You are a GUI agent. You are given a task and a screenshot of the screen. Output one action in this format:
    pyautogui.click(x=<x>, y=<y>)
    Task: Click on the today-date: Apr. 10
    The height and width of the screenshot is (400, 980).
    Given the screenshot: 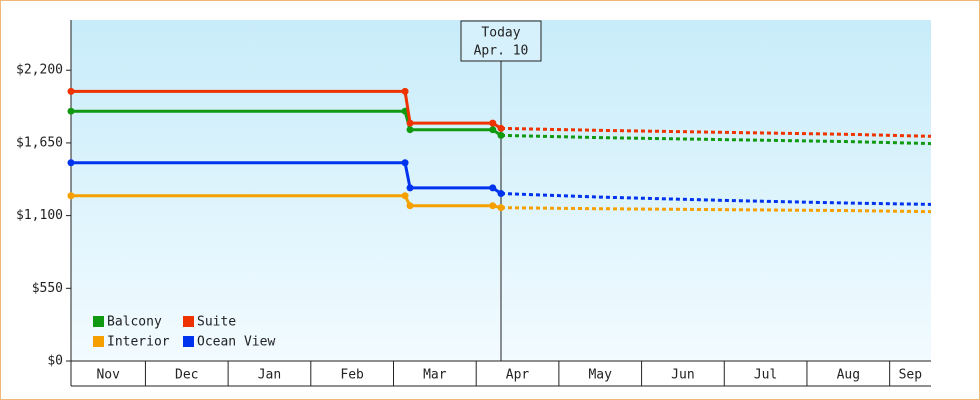 What is the action you would take?
    pyautogui.click(x=501, y=51)
    